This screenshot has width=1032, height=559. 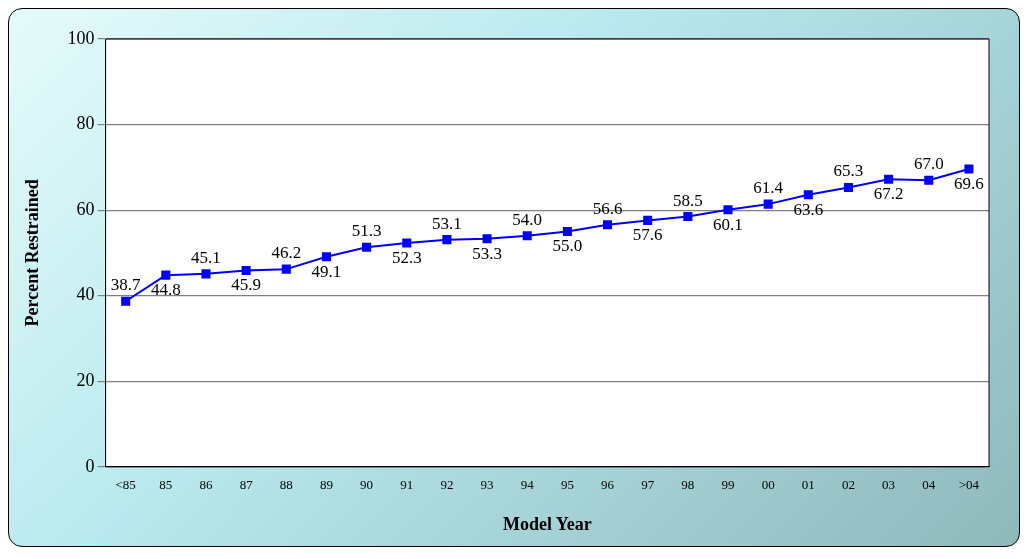 What do you see at coordinates (206, 485) in the screenshot?
I see `x-tick-label: 86` at bounding box center [206, 485].